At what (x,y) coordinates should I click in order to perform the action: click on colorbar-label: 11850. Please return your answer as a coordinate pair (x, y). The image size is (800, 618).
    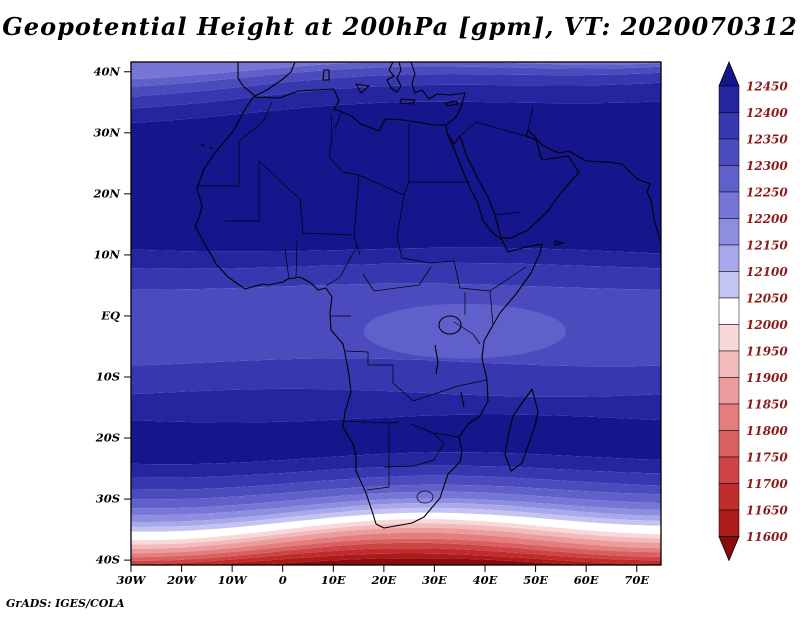
    Looking at the image, I should click on (767, 405).